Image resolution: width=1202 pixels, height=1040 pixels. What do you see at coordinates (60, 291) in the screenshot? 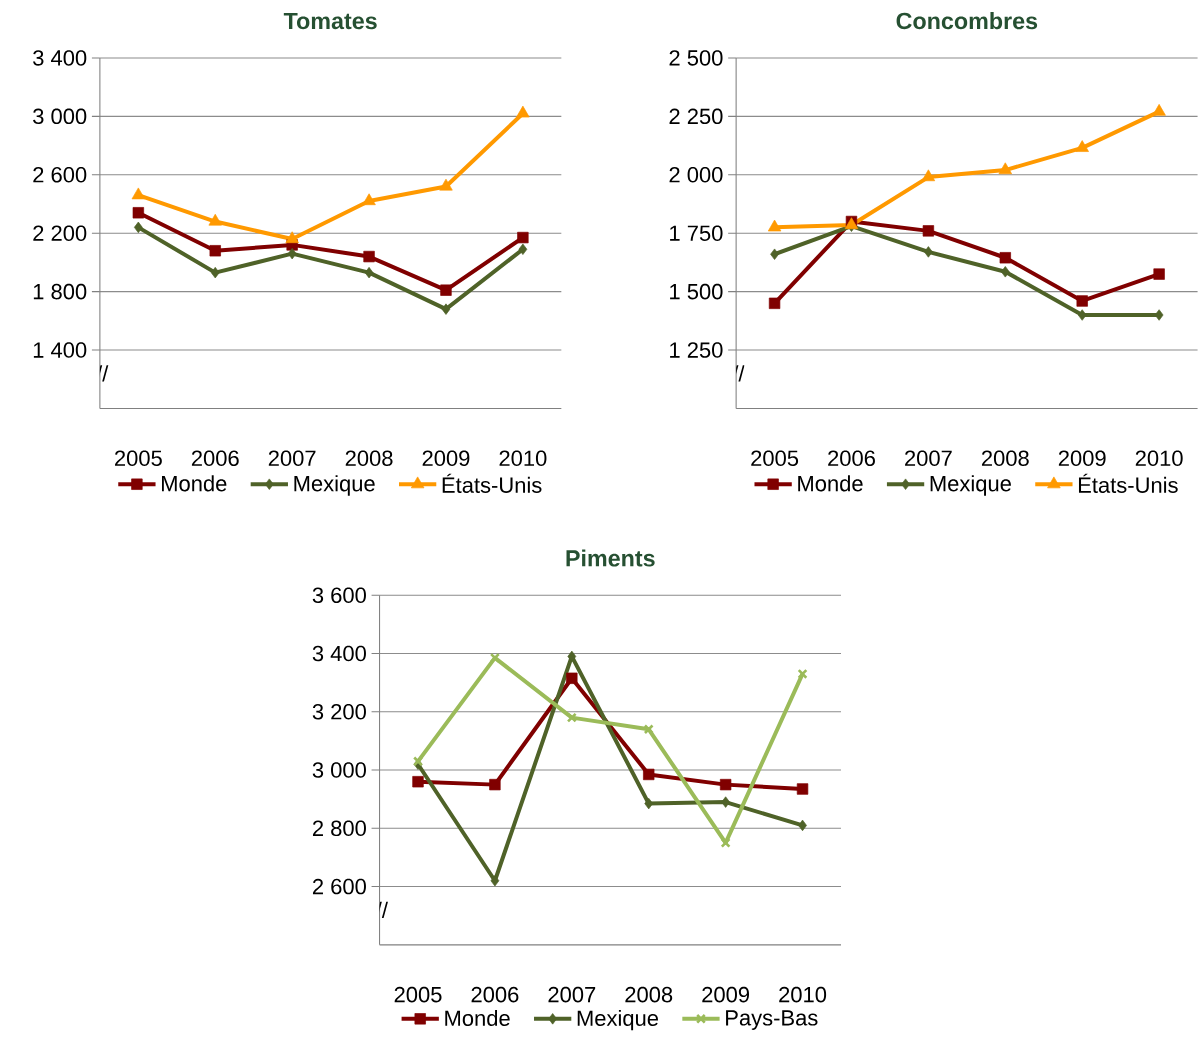
I see `y-tick-label: 1 800` at bounding box center [60, 291].